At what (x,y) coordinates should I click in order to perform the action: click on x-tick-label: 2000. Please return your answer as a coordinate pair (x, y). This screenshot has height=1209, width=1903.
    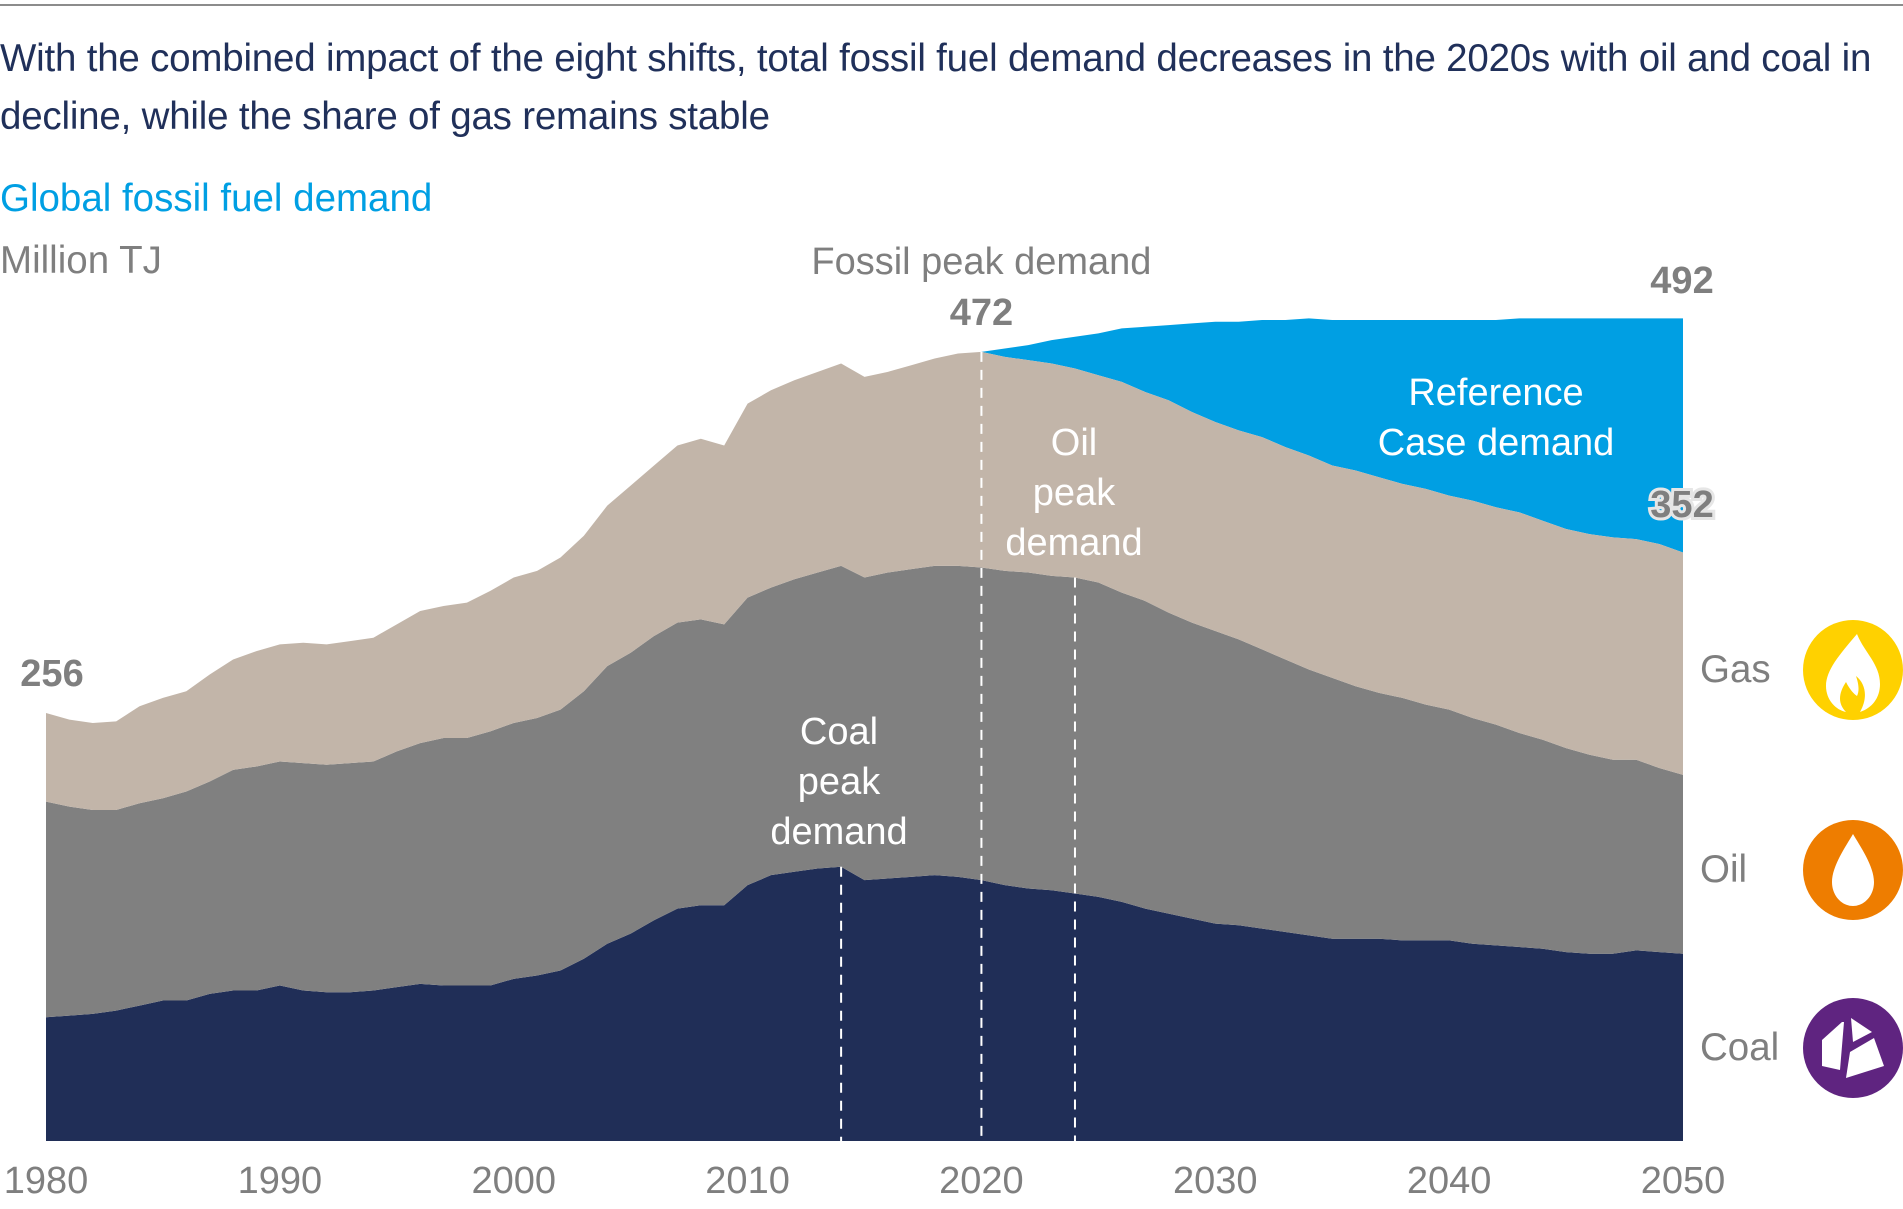
    Looking at the image, I should click on (513, 1181).